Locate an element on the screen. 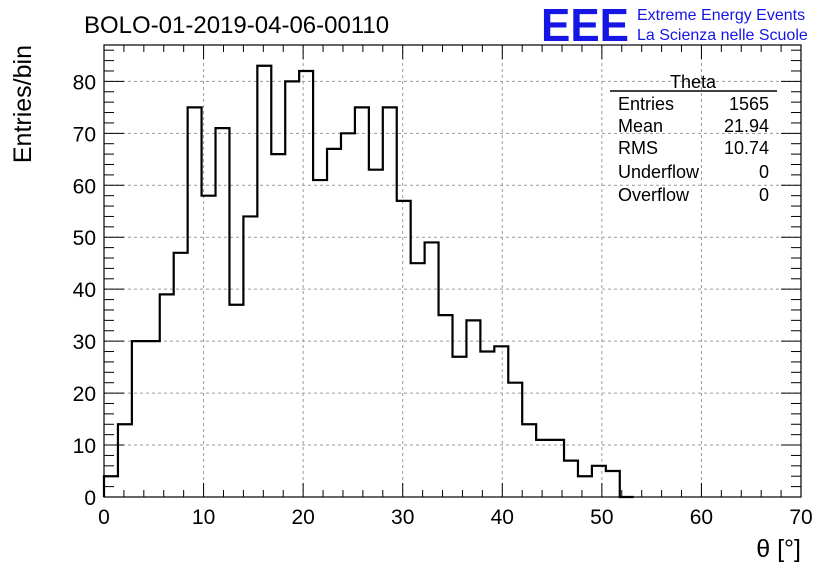  eee-logo: EEE is located at coordinates (585, 25).